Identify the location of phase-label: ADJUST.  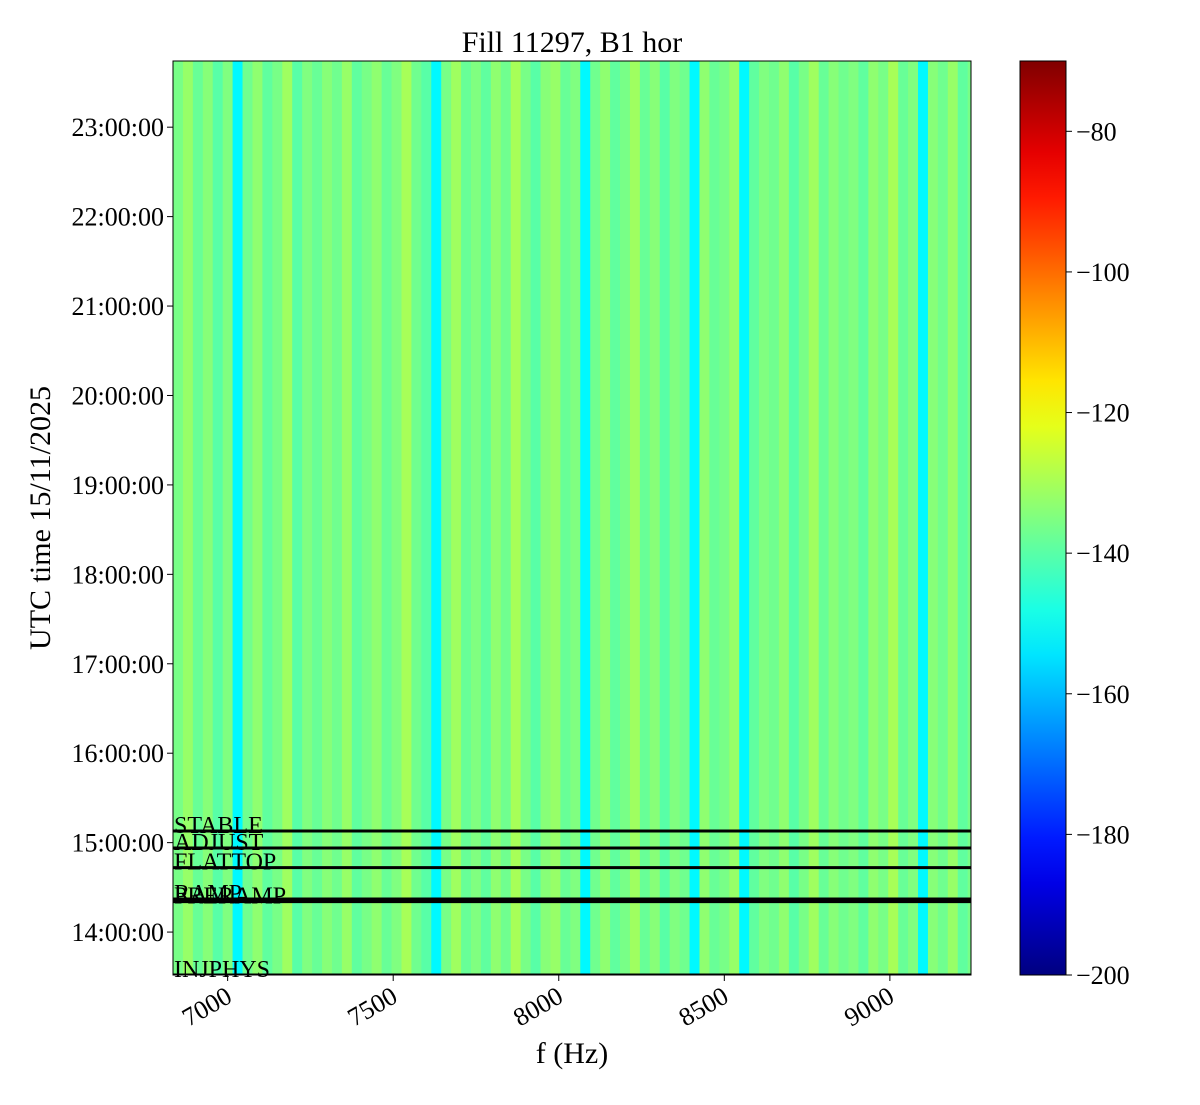
(219, 843).